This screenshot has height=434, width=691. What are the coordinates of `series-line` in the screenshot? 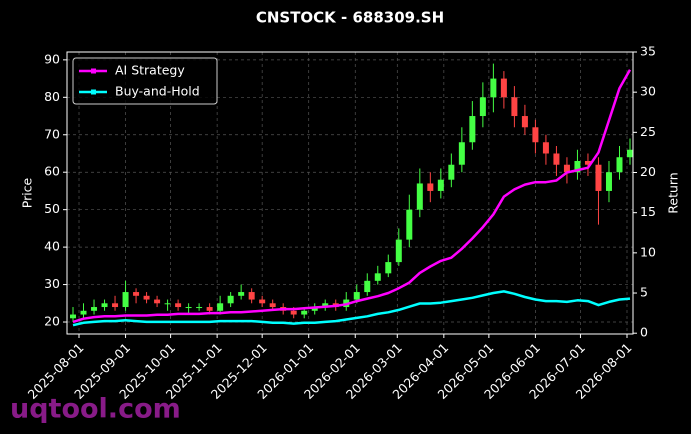 It's located at (351, 308).